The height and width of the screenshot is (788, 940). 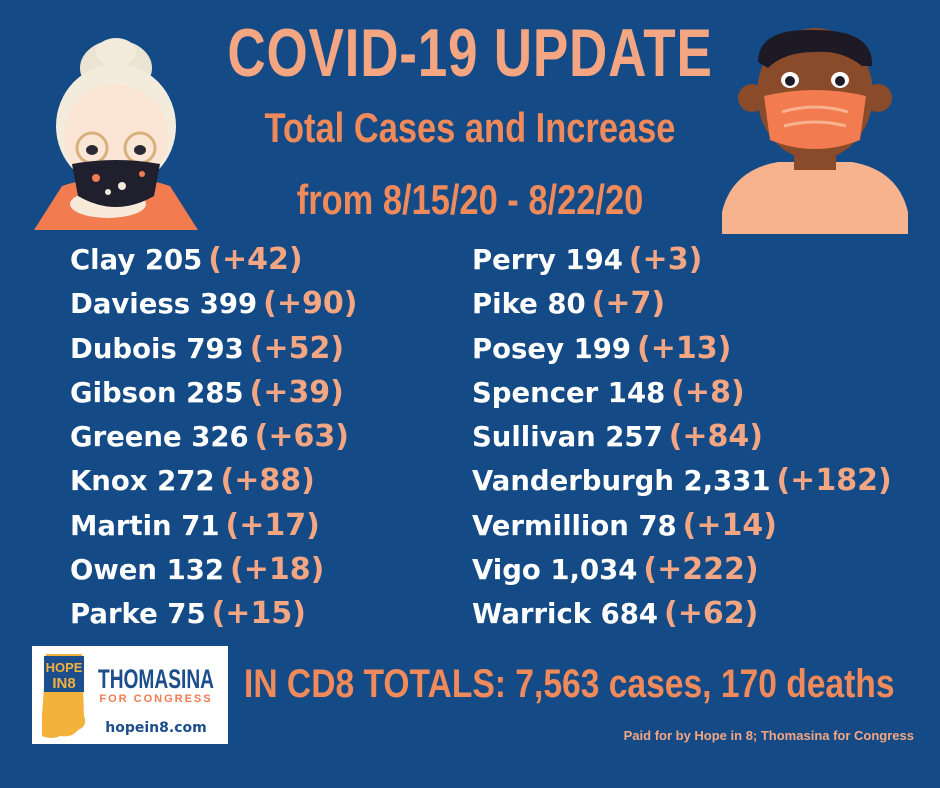 I want to click on county-row: Posey 199 (+13), so click(x=682, y=349).